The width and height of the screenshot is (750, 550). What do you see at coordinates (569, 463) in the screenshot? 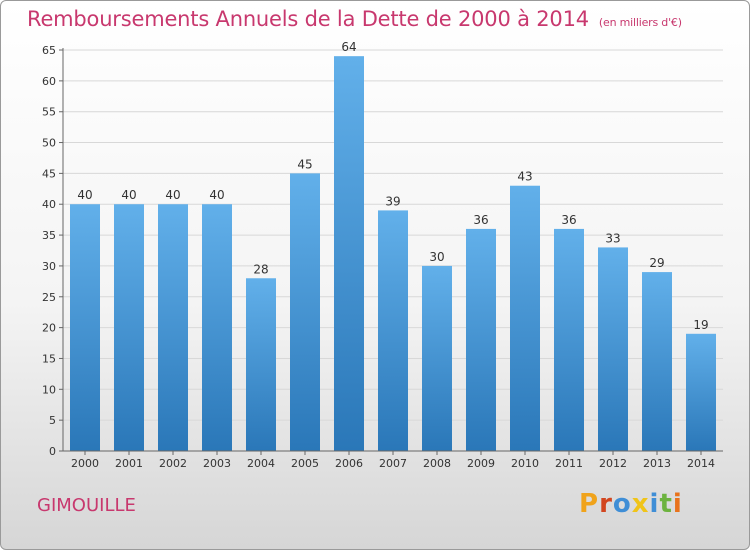
I see `x-tick-label: 2011` at bounding box center [569, 463].